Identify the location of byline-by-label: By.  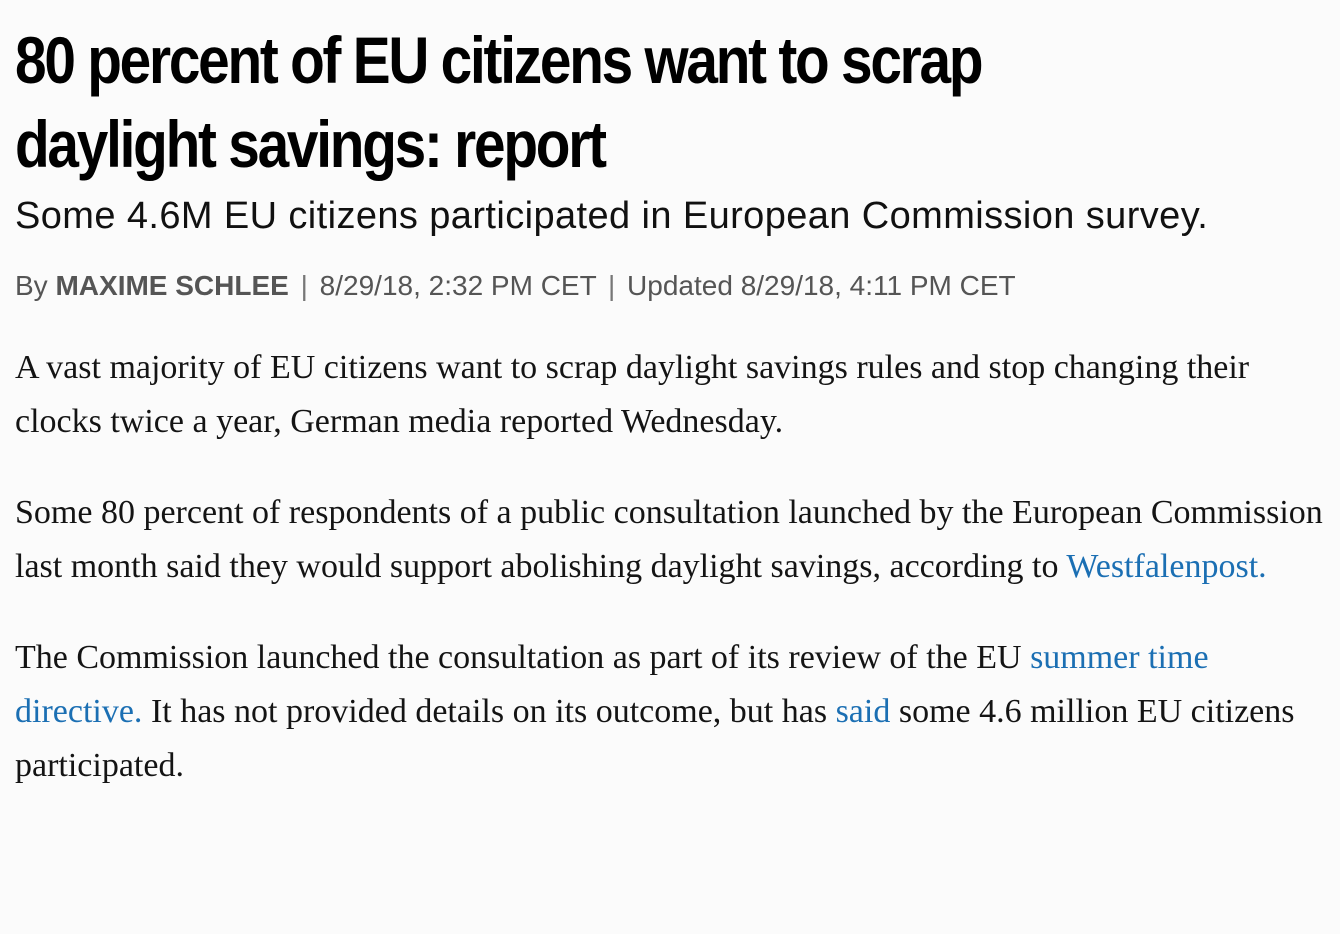
(31, 285).